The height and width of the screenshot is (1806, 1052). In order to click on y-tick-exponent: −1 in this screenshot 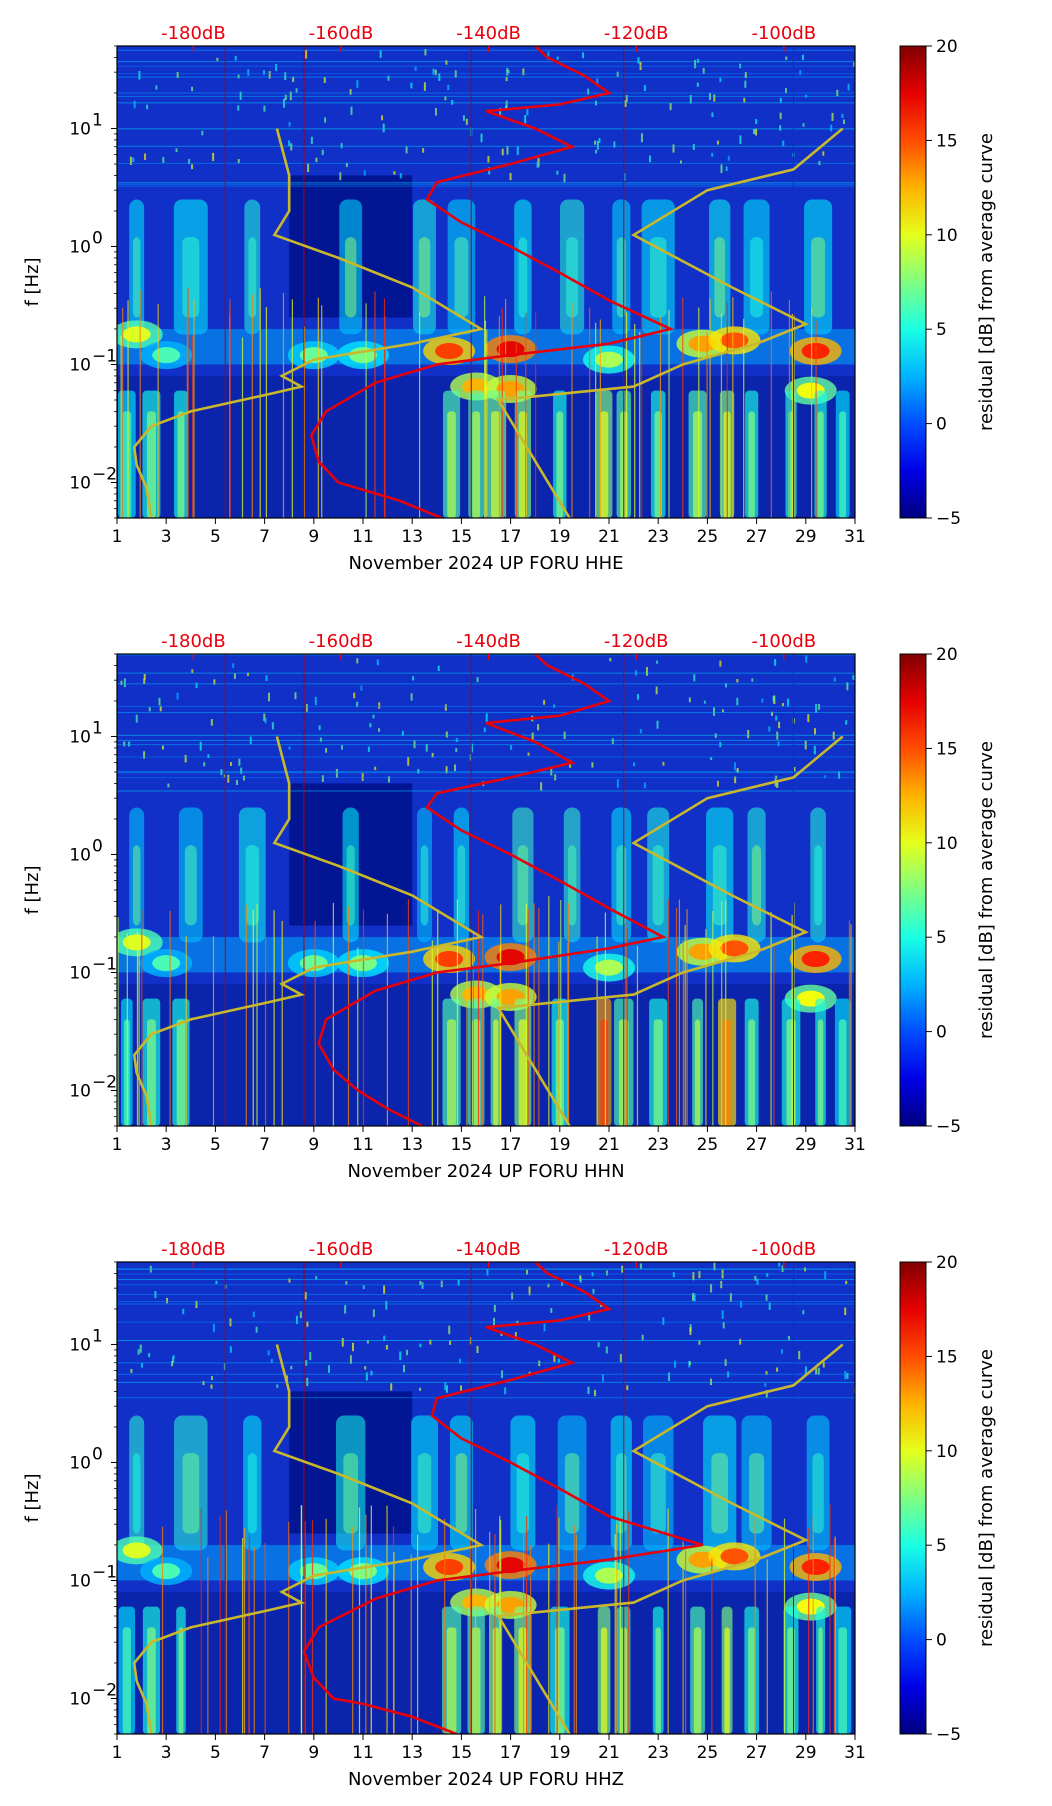, I will do `click(104, 964)`.